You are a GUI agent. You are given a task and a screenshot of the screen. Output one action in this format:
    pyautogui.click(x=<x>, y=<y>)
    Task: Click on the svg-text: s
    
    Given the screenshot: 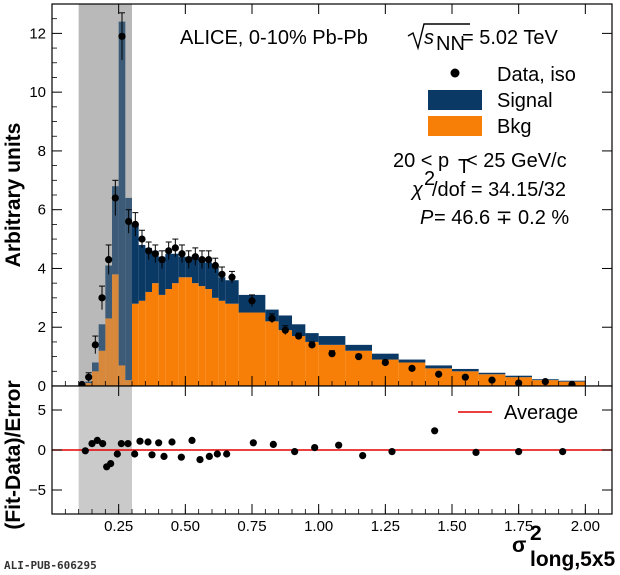 What is the action you would take?
    pyautogui.click(x=429, y=38)
    